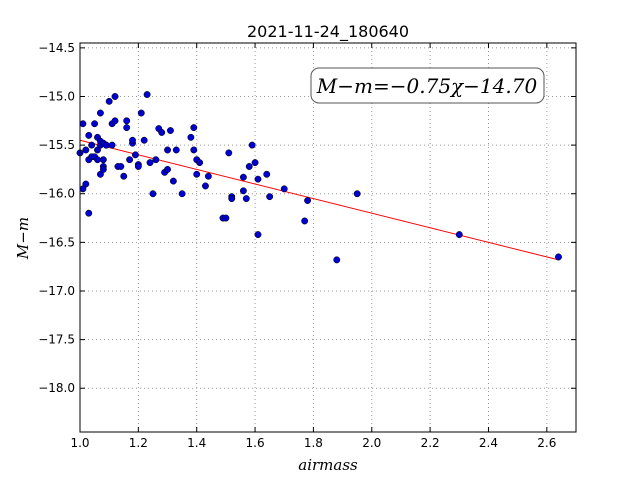 The height and width of the screenshot is (480, 640). What do you see at coordinates (56, 242) in the screenshot?
I see `y-tick-label: −16.5` at bounding box center [56, 242].